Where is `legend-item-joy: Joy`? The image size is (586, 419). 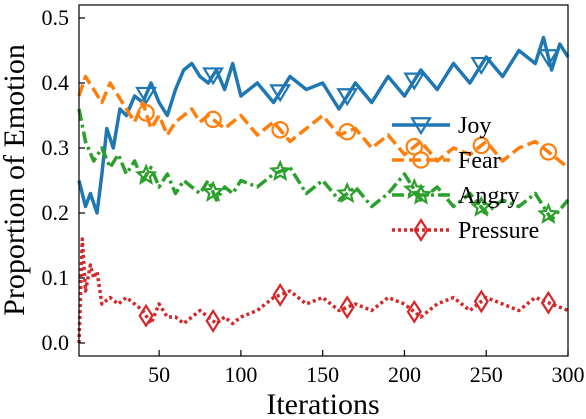
legend-item-joy: Joy is located at coordinates (441, 126).